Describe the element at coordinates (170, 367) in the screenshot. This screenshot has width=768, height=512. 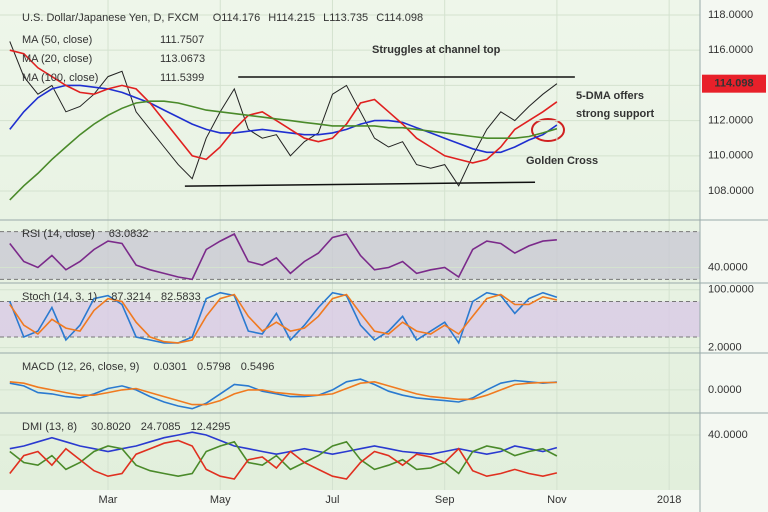
I see `header-value: 0.0301` at that location.